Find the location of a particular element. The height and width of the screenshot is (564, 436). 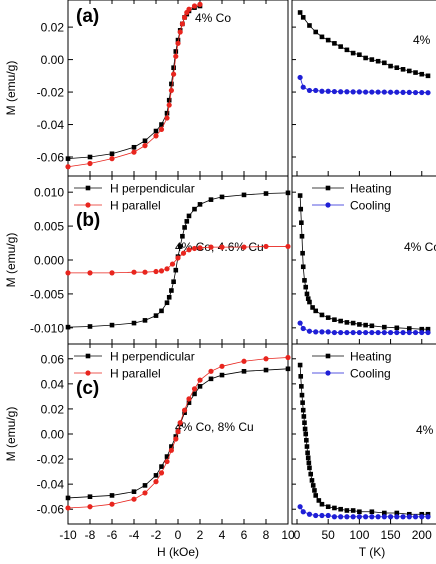

panel-c-ylabel: M (emu/g) is located at coordinates (11, 434).